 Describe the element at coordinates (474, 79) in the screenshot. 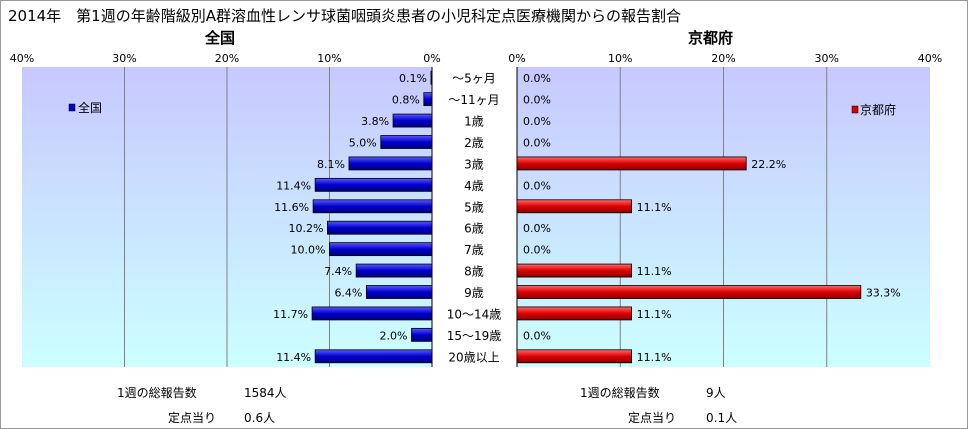

I see `age-category-label: ～5ヶ月` at that location.